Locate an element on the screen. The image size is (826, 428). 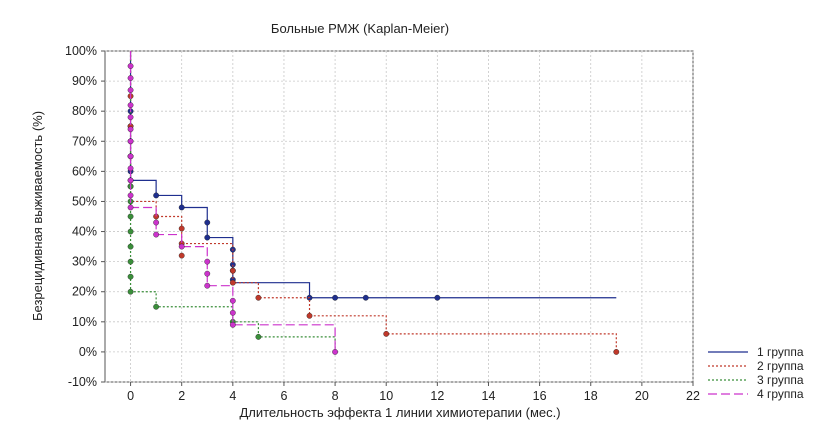
y-tick-label: 70% is located at coordinates (84, 141).